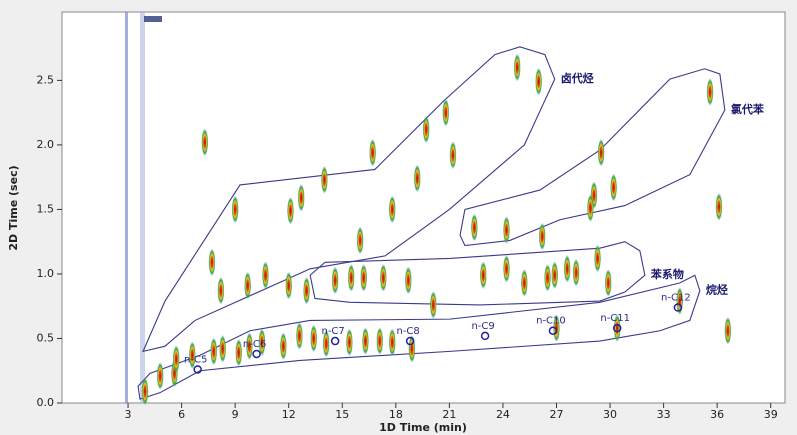 This screenshot has height=435, width=797. Describe the element at coordinates (181, 414) in the screenshot. I see `x-tick-label: 6` at that location.